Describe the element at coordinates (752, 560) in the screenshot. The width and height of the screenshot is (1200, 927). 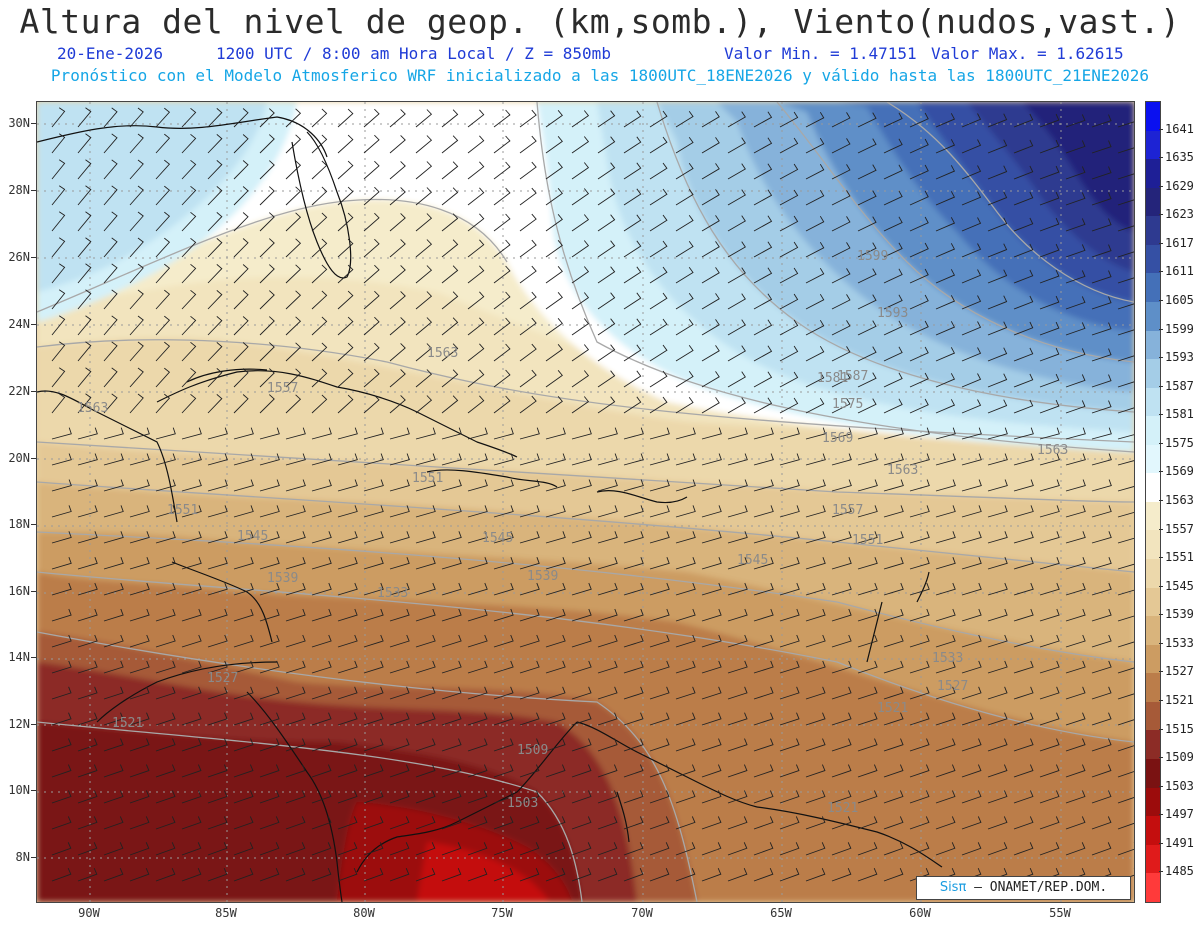
I see `contour-label: 1545` at that location.